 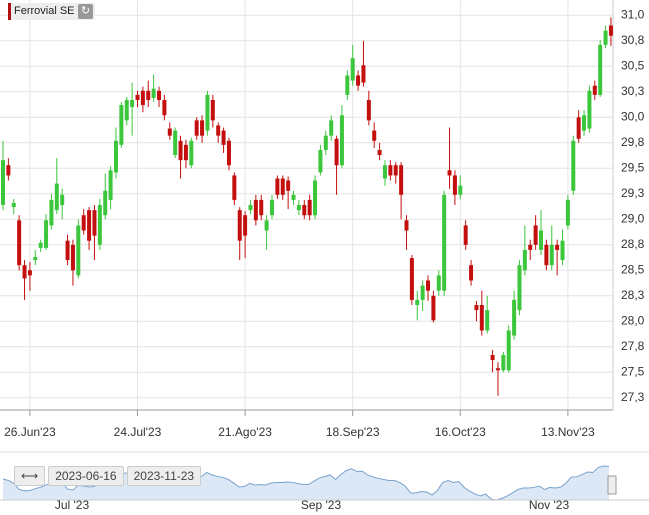 I want to click on range-from: 2023-06-16, so click(x=86, y=476).